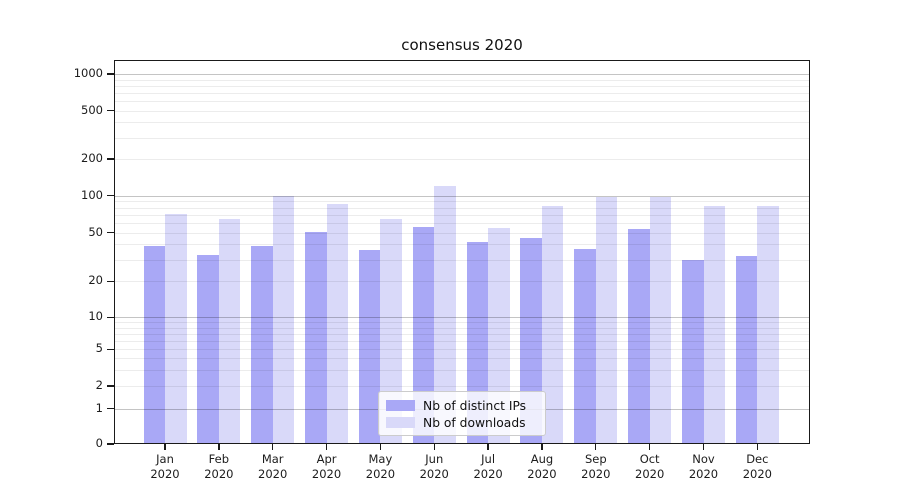  Describe the element at coordinates (542, 447) in the screenshot. I see `x-tick-aug` at that location.